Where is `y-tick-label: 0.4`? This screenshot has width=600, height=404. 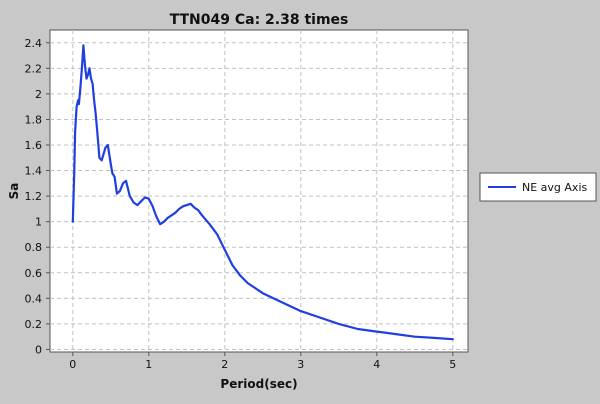
y-tick-label: 0.4 is located at coordinates (34, 298).